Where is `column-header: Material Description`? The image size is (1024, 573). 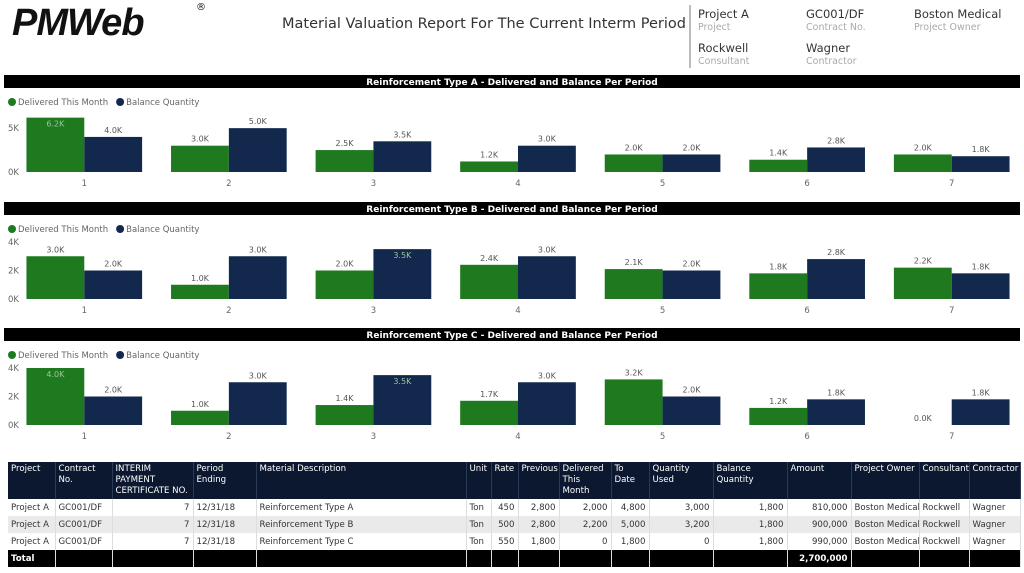 column-header: Material Description is located at coordinates (361, 480).